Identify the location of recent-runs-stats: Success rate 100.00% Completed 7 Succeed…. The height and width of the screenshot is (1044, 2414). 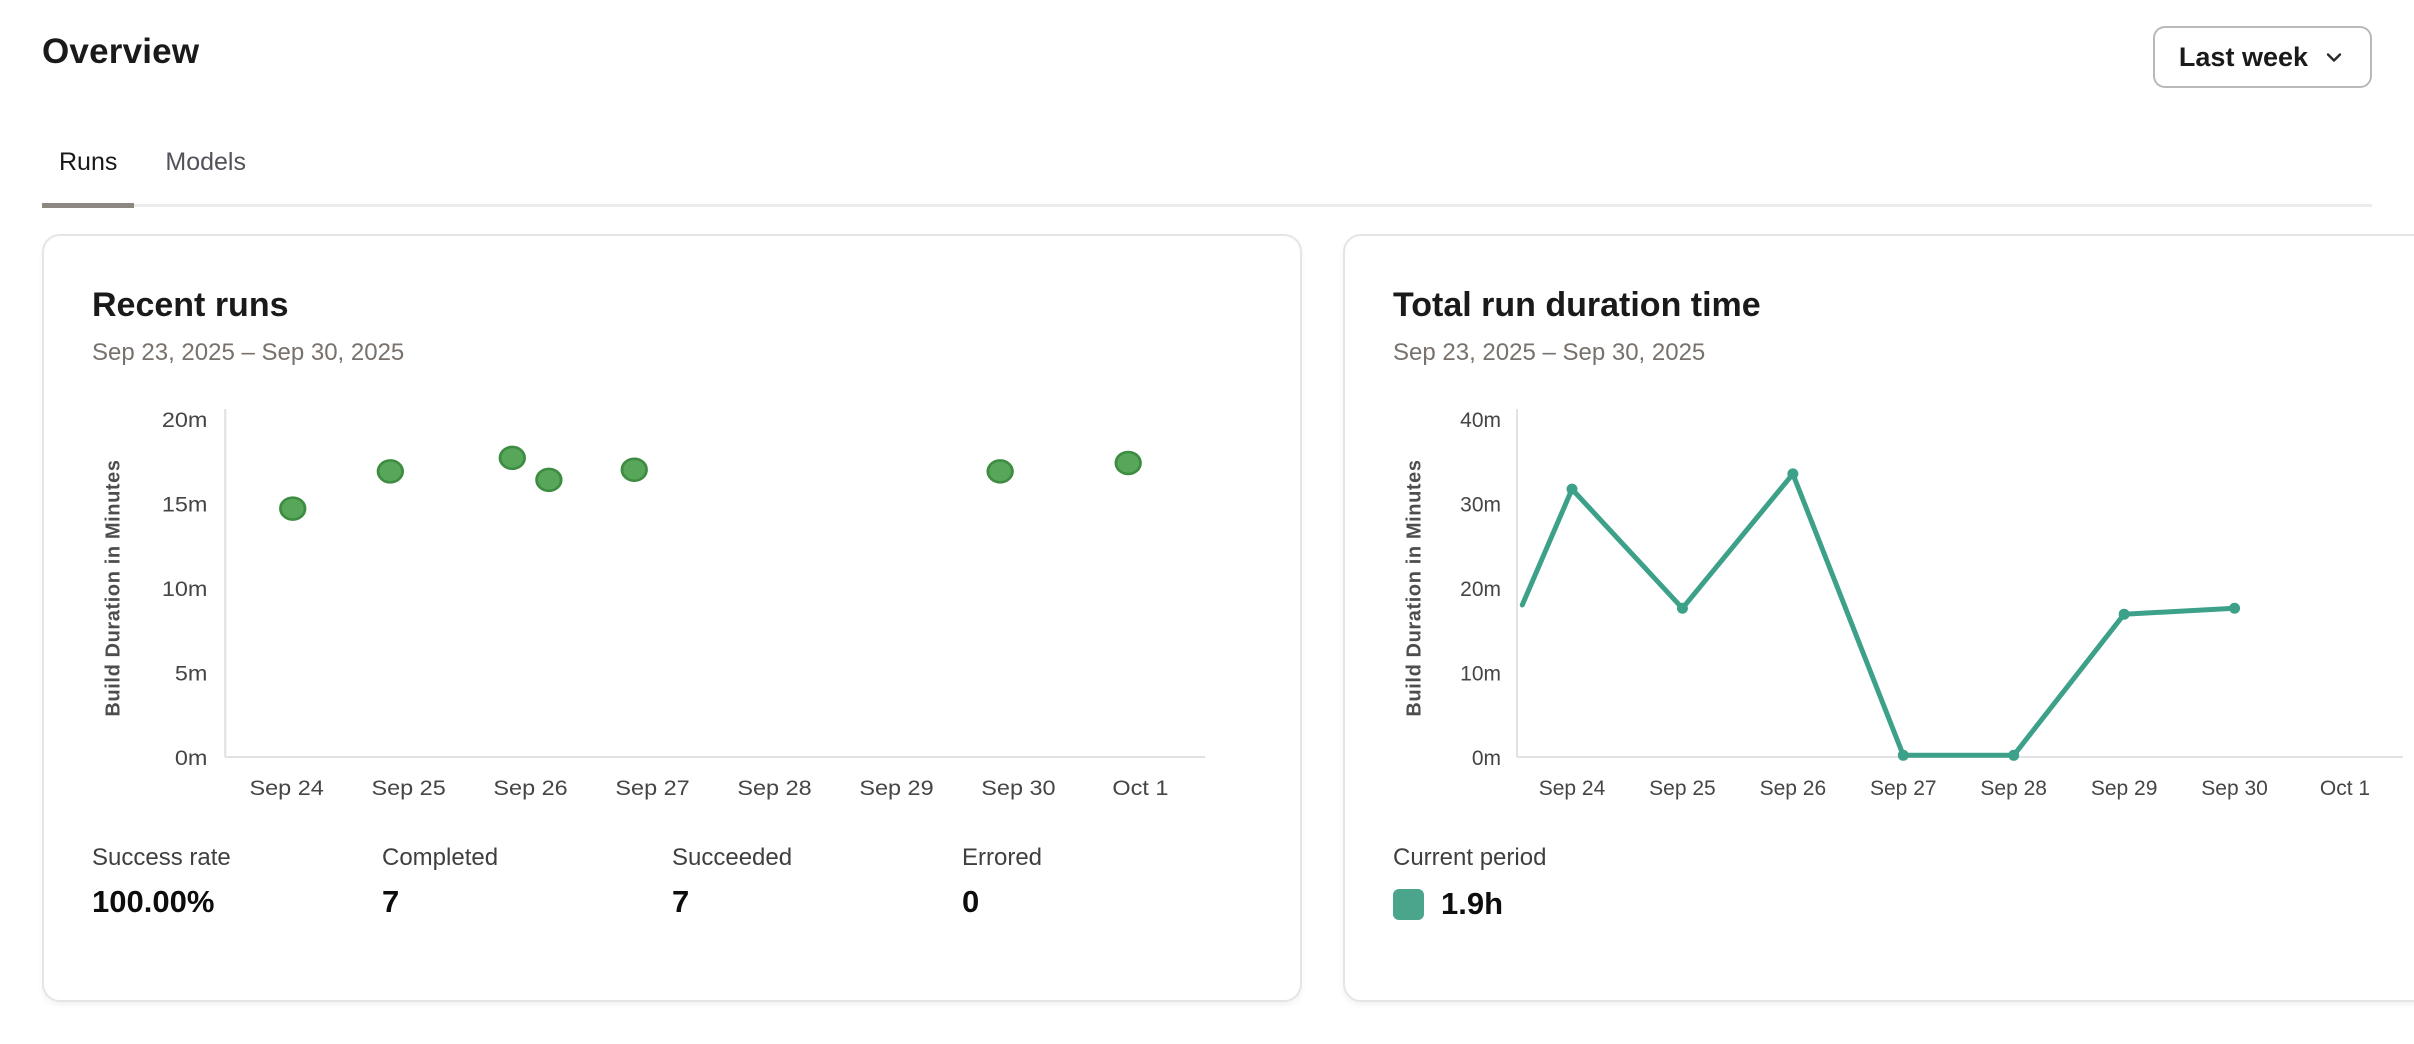
(672, 882).